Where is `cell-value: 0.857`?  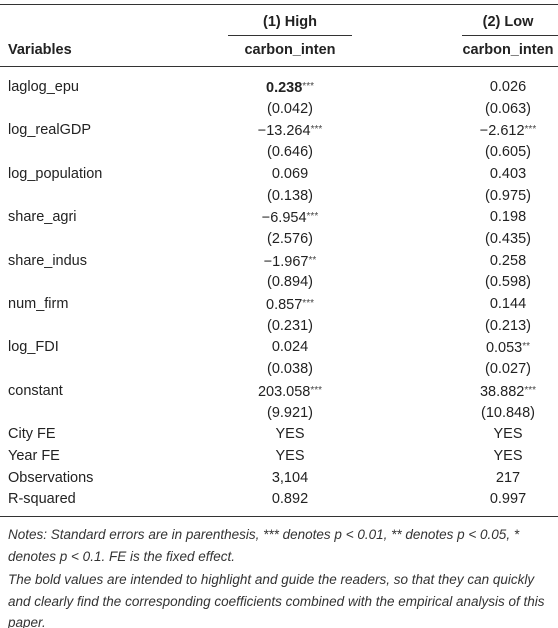 cell-value: 0.857 is located at coordinates (284, 305).